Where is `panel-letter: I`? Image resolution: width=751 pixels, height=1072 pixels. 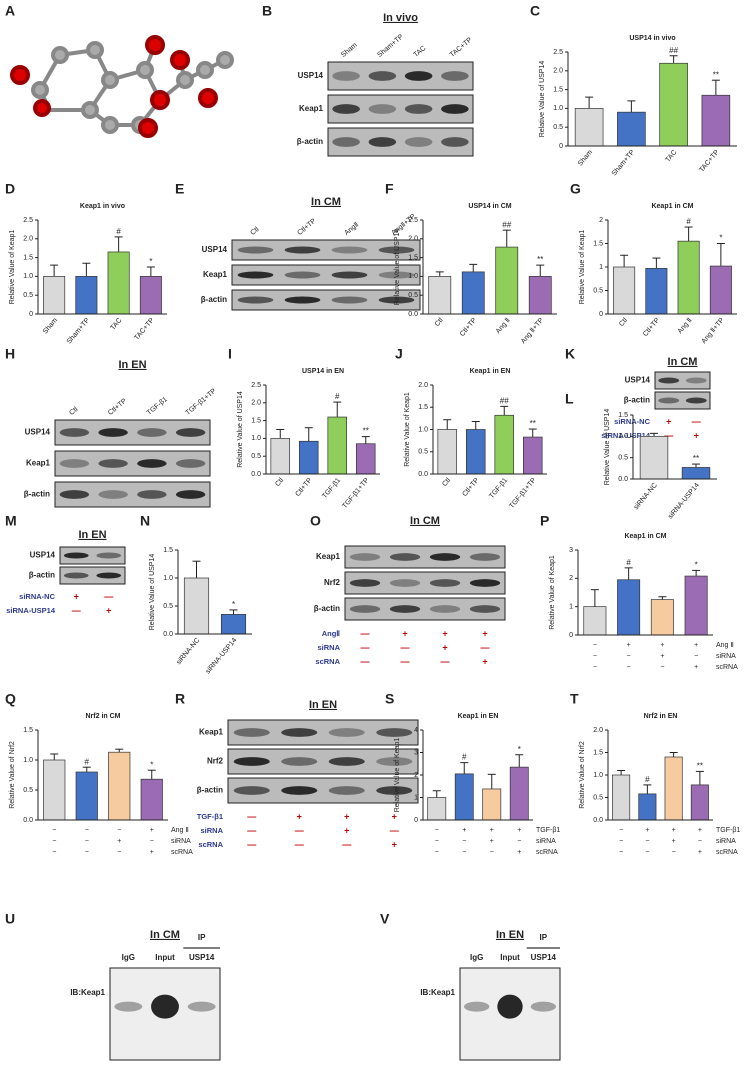 panel-letter: I is located at coordinates (230, 354).